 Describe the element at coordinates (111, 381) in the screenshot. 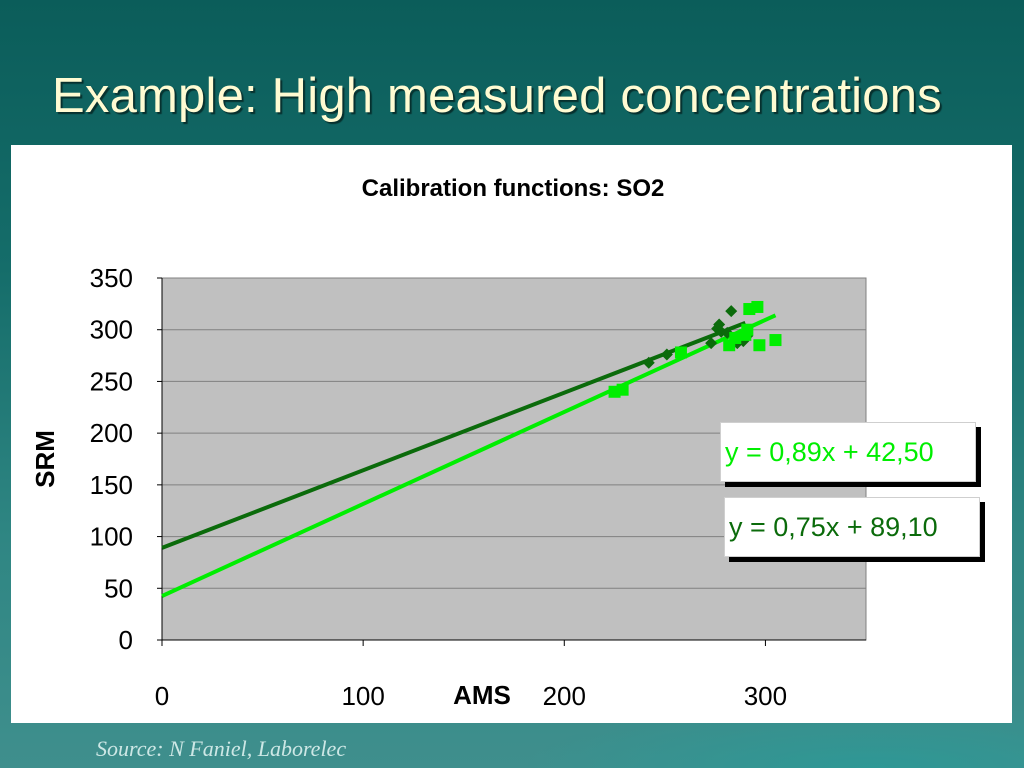

I see `y-tick-label: 250` at that location.